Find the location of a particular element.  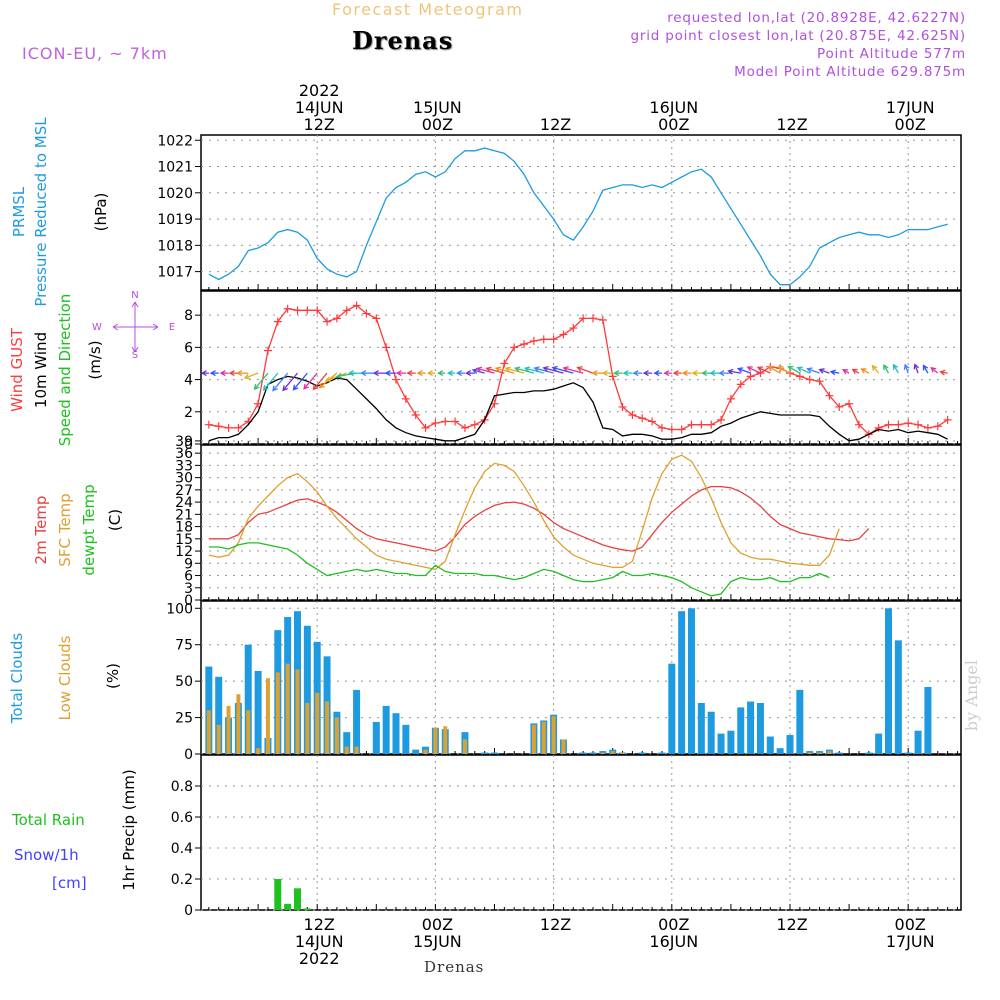

y-tick-label: 1018 is located at coordinates (175, 246).